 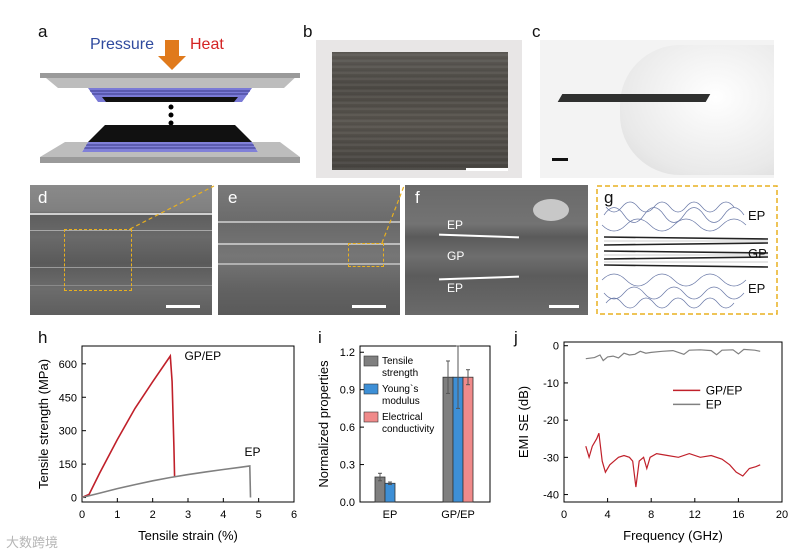 I want to click on x-tick-label: 16, so click(x=738, y=515).